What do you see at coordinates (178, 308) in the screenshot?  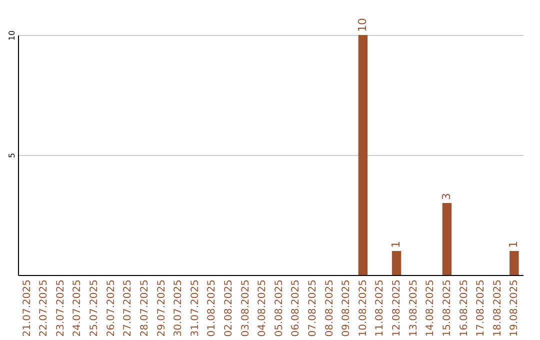 I see `x-tick-label: 30.07.2025` at bounding box center [178, 308].